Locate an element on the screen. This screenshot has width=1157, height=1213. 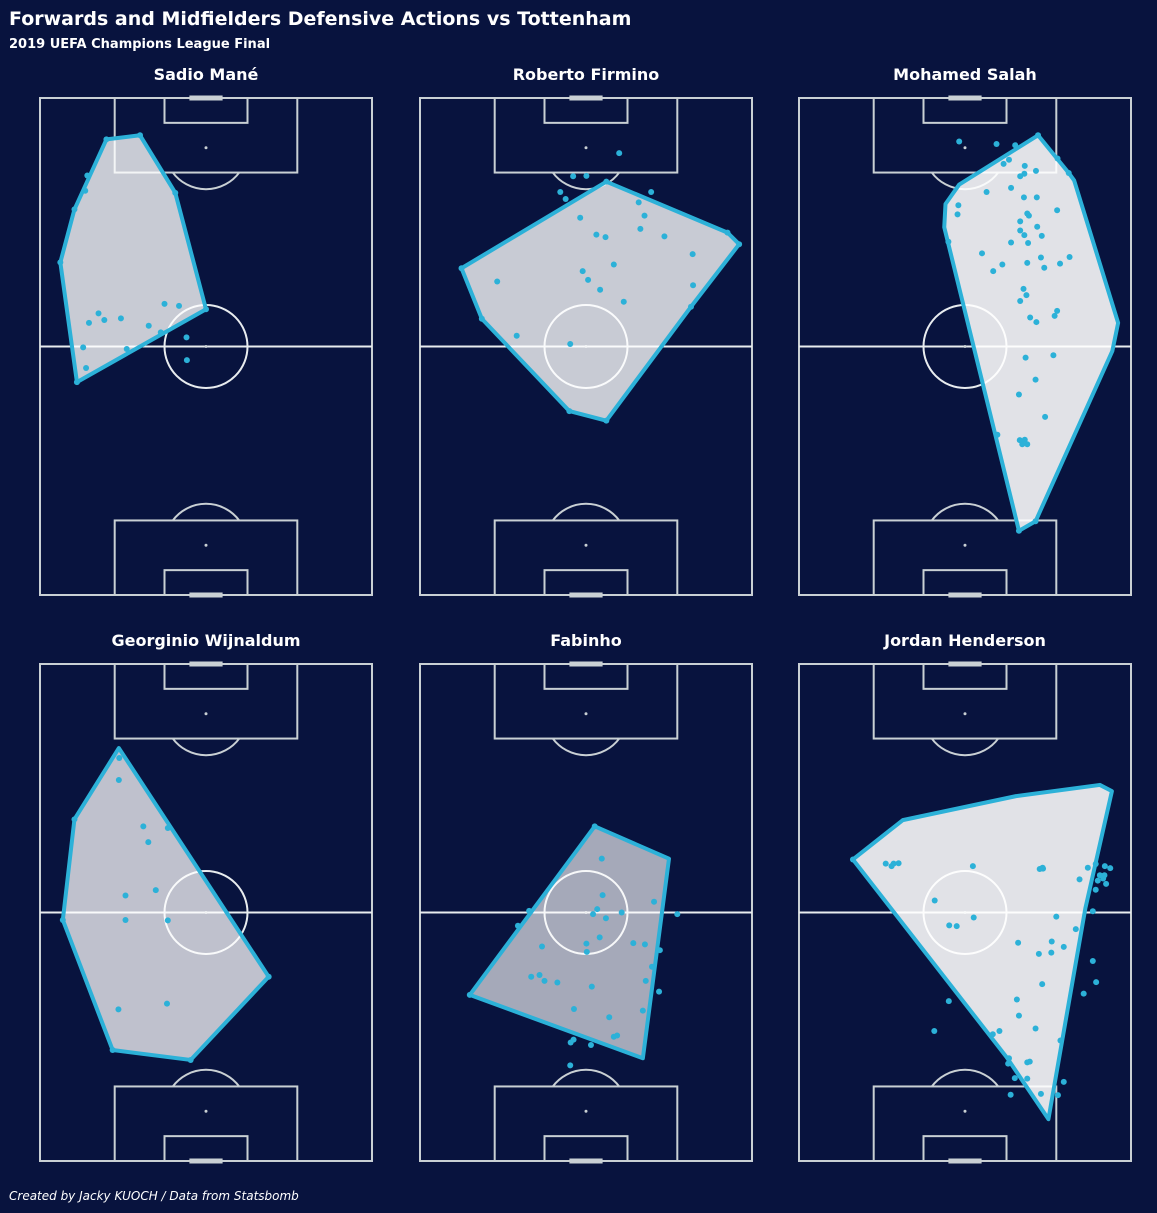
pitch-panel: Fabinho is located at coordinates (586, 897).